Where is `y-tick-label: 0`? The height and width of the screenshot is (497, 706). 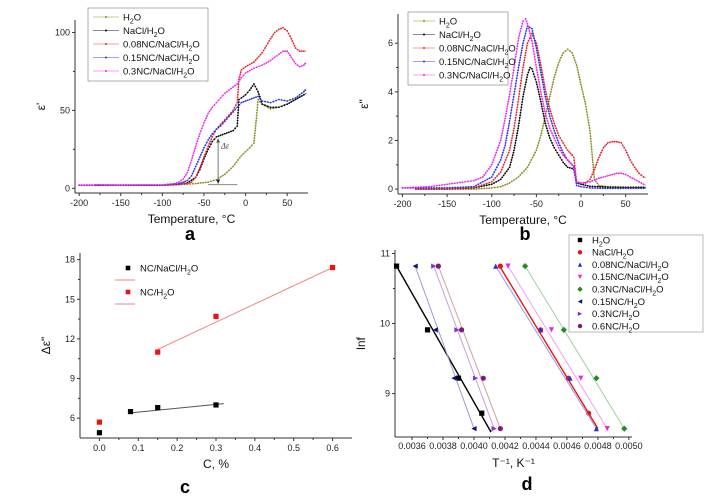 y-tick-label: 0 is located at coordinates (67, 188).